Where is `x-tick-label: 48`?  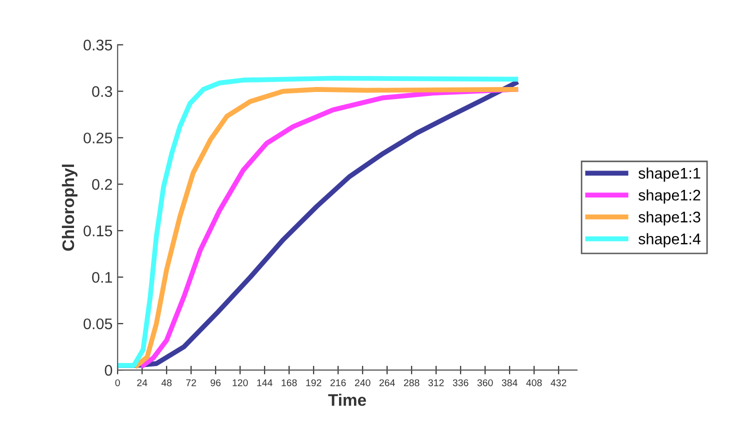 x-tick-label: 48 is located at coordinates (166, 382).